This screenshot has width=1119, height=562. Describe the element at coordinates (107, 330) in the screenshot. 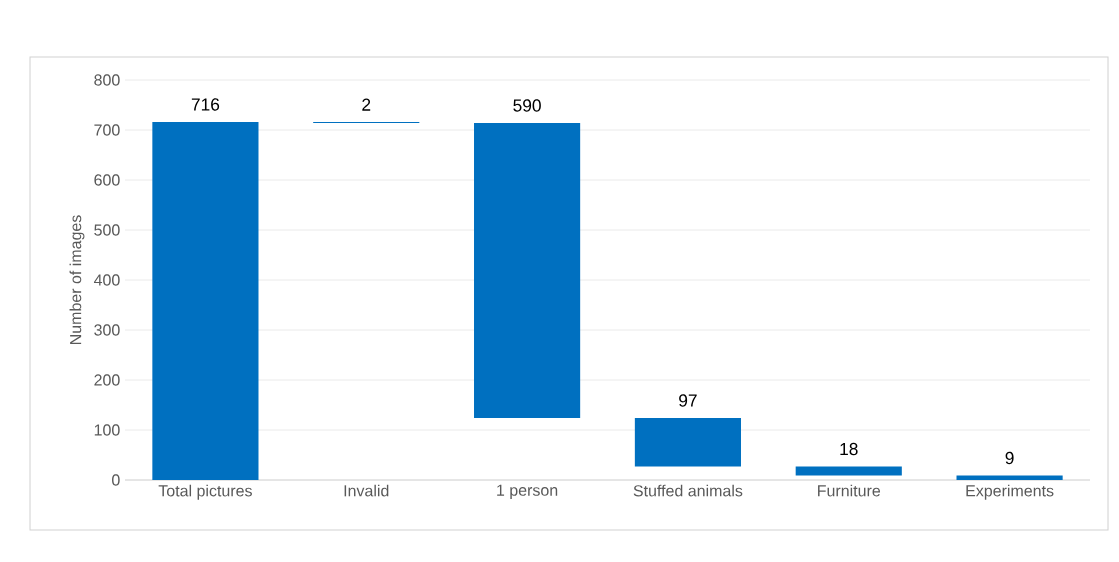

I see `y-tick-label: 300` at that location.